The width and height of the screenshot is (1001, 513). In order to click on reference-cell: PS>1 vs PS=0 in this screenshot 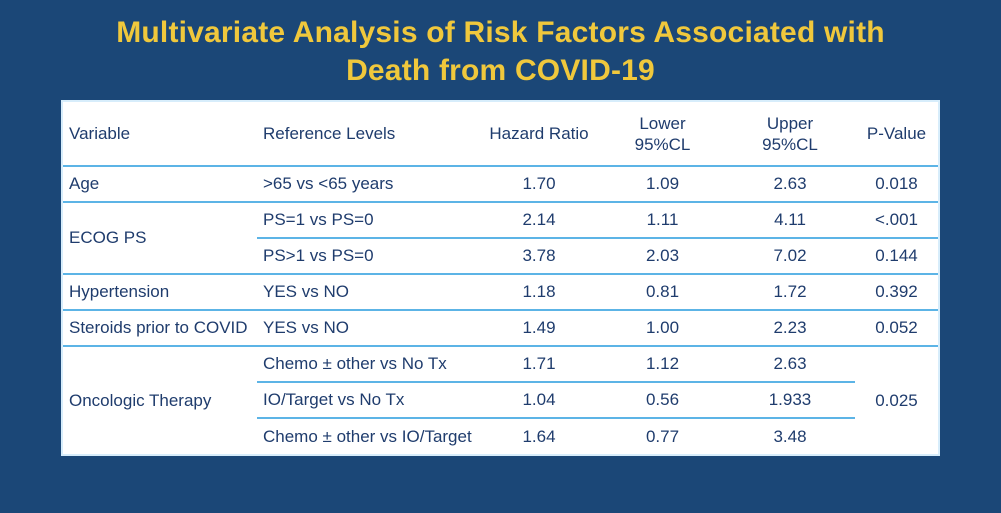, I will do `click(367, 256)`.